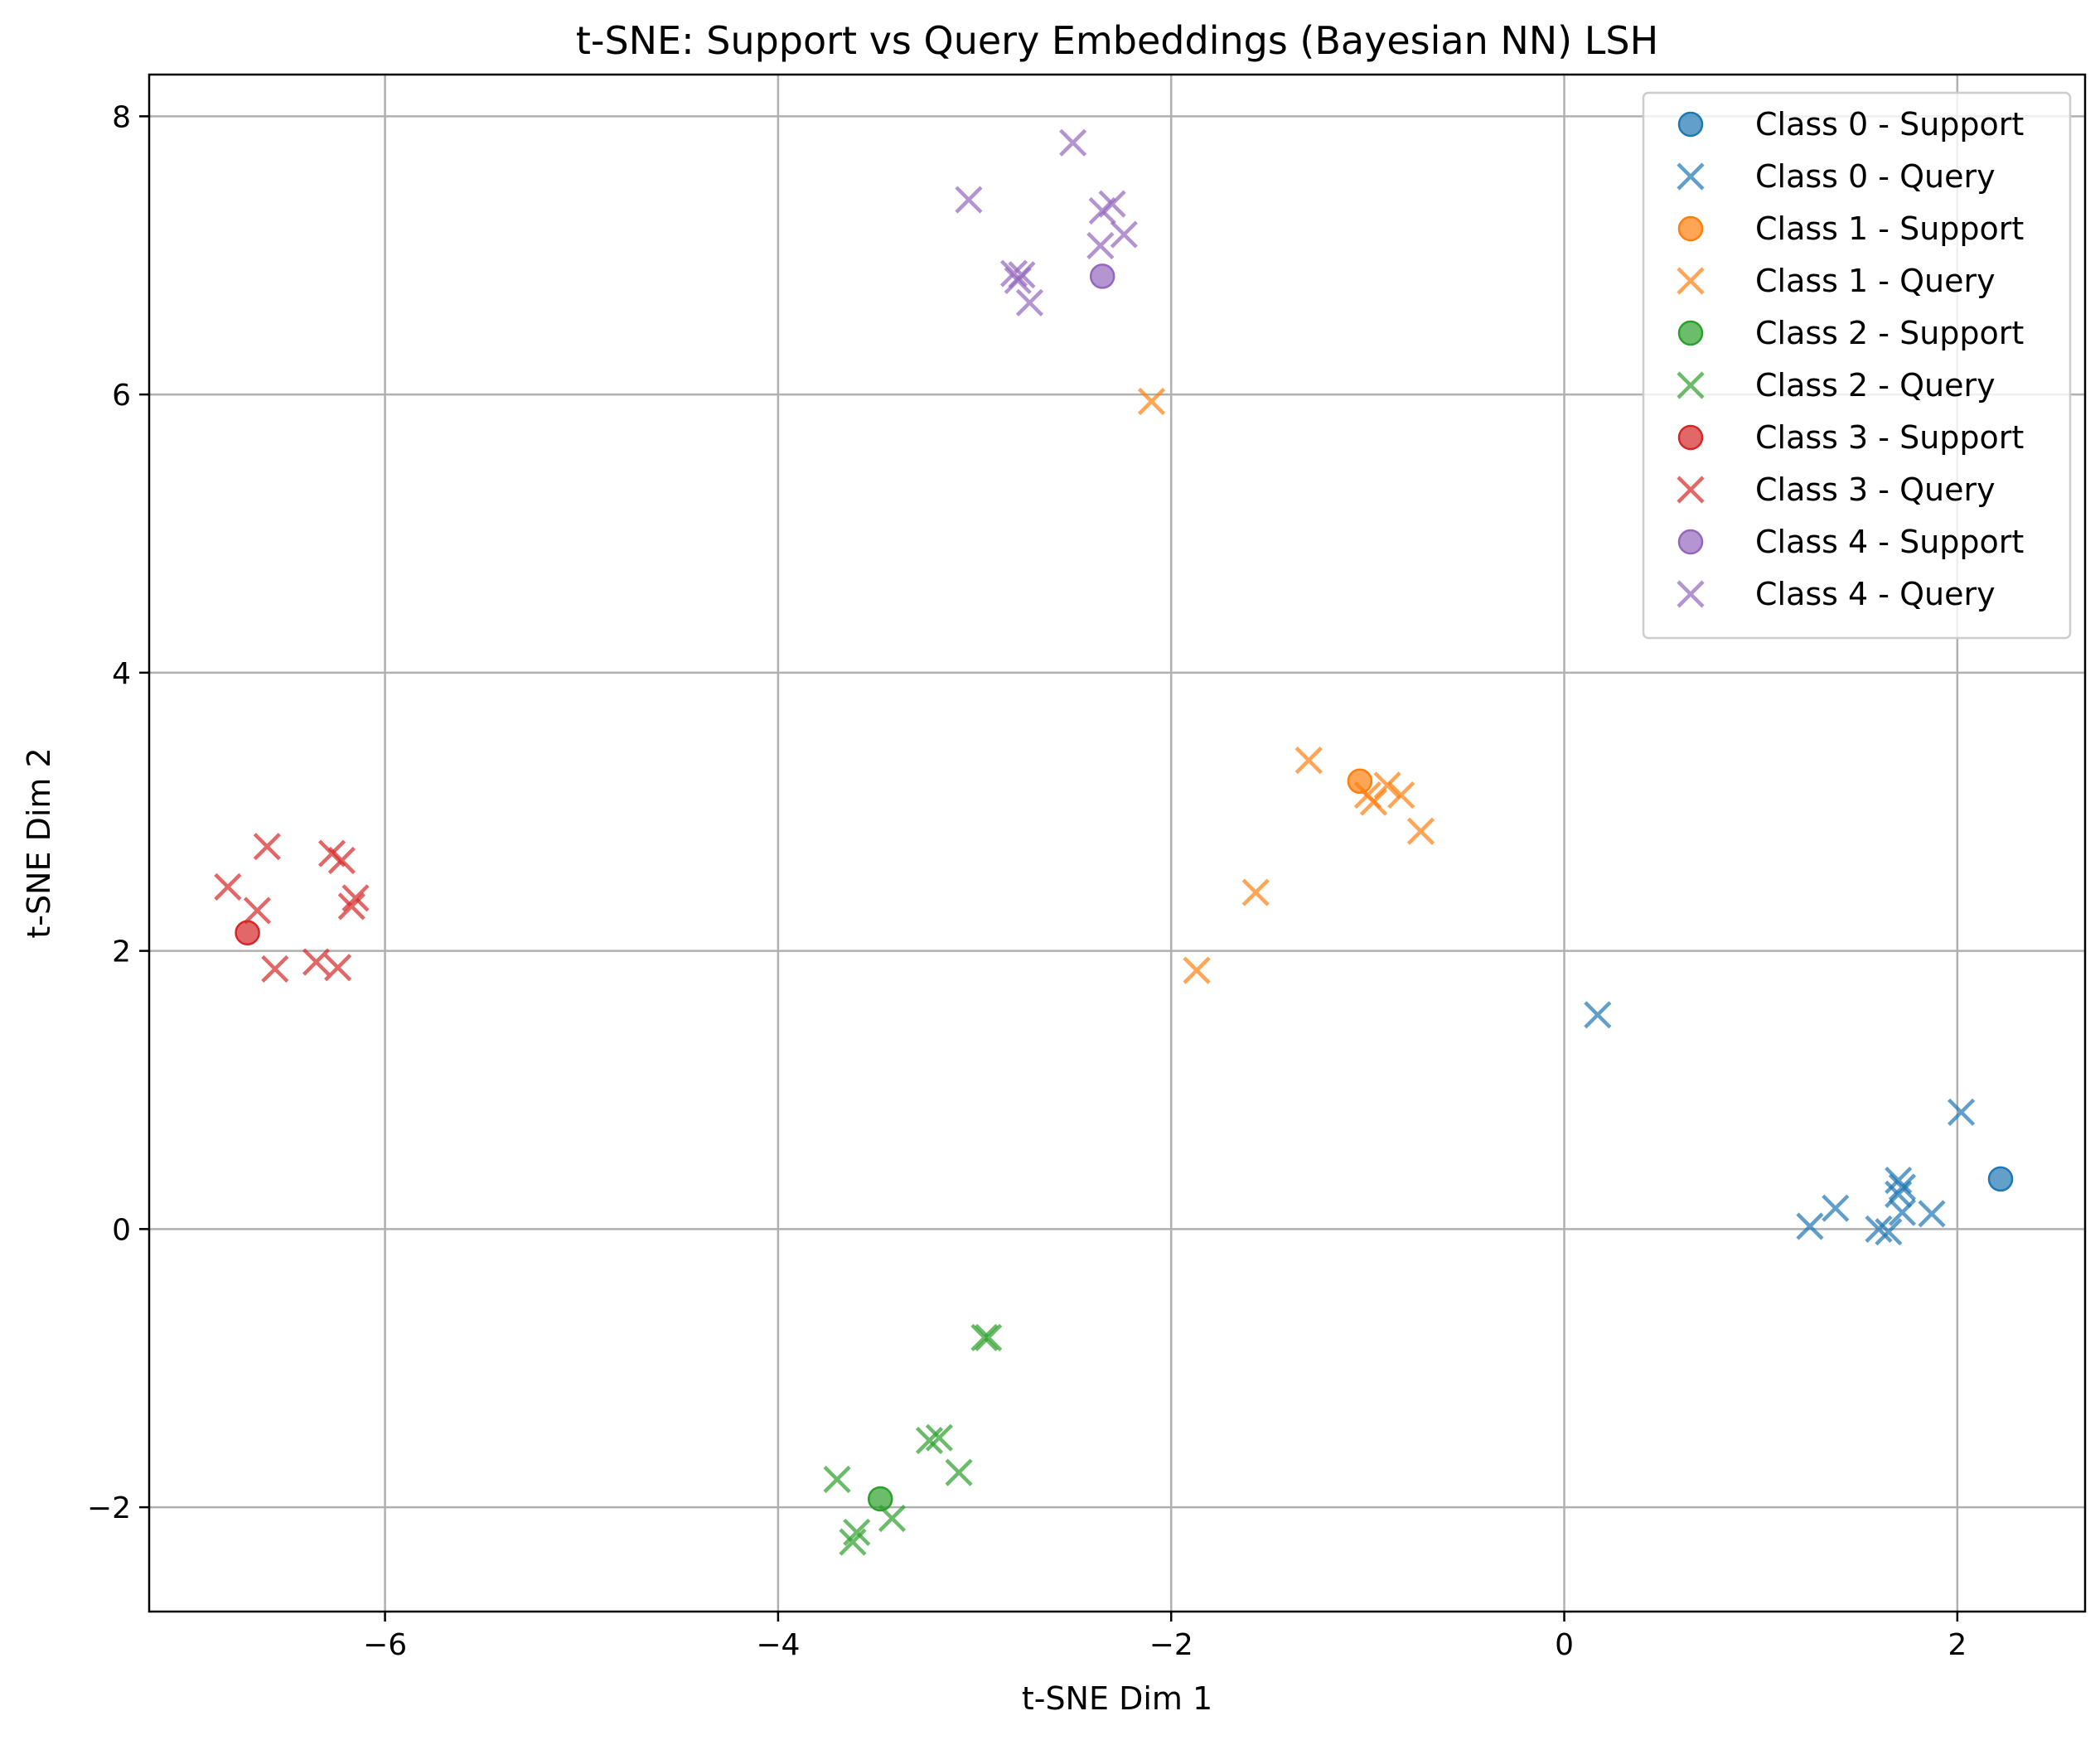  Describe the element at coordinates (778, 1645) in the screenshot. I see `x-tick-label: −4` at that location.